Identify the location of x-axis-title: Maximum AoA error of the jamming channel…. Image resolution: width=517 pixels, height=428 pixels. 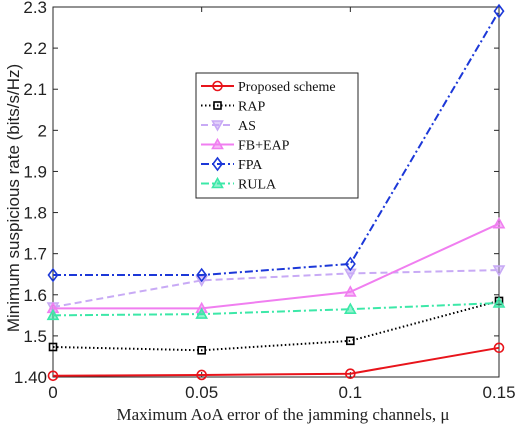
(283, 414).